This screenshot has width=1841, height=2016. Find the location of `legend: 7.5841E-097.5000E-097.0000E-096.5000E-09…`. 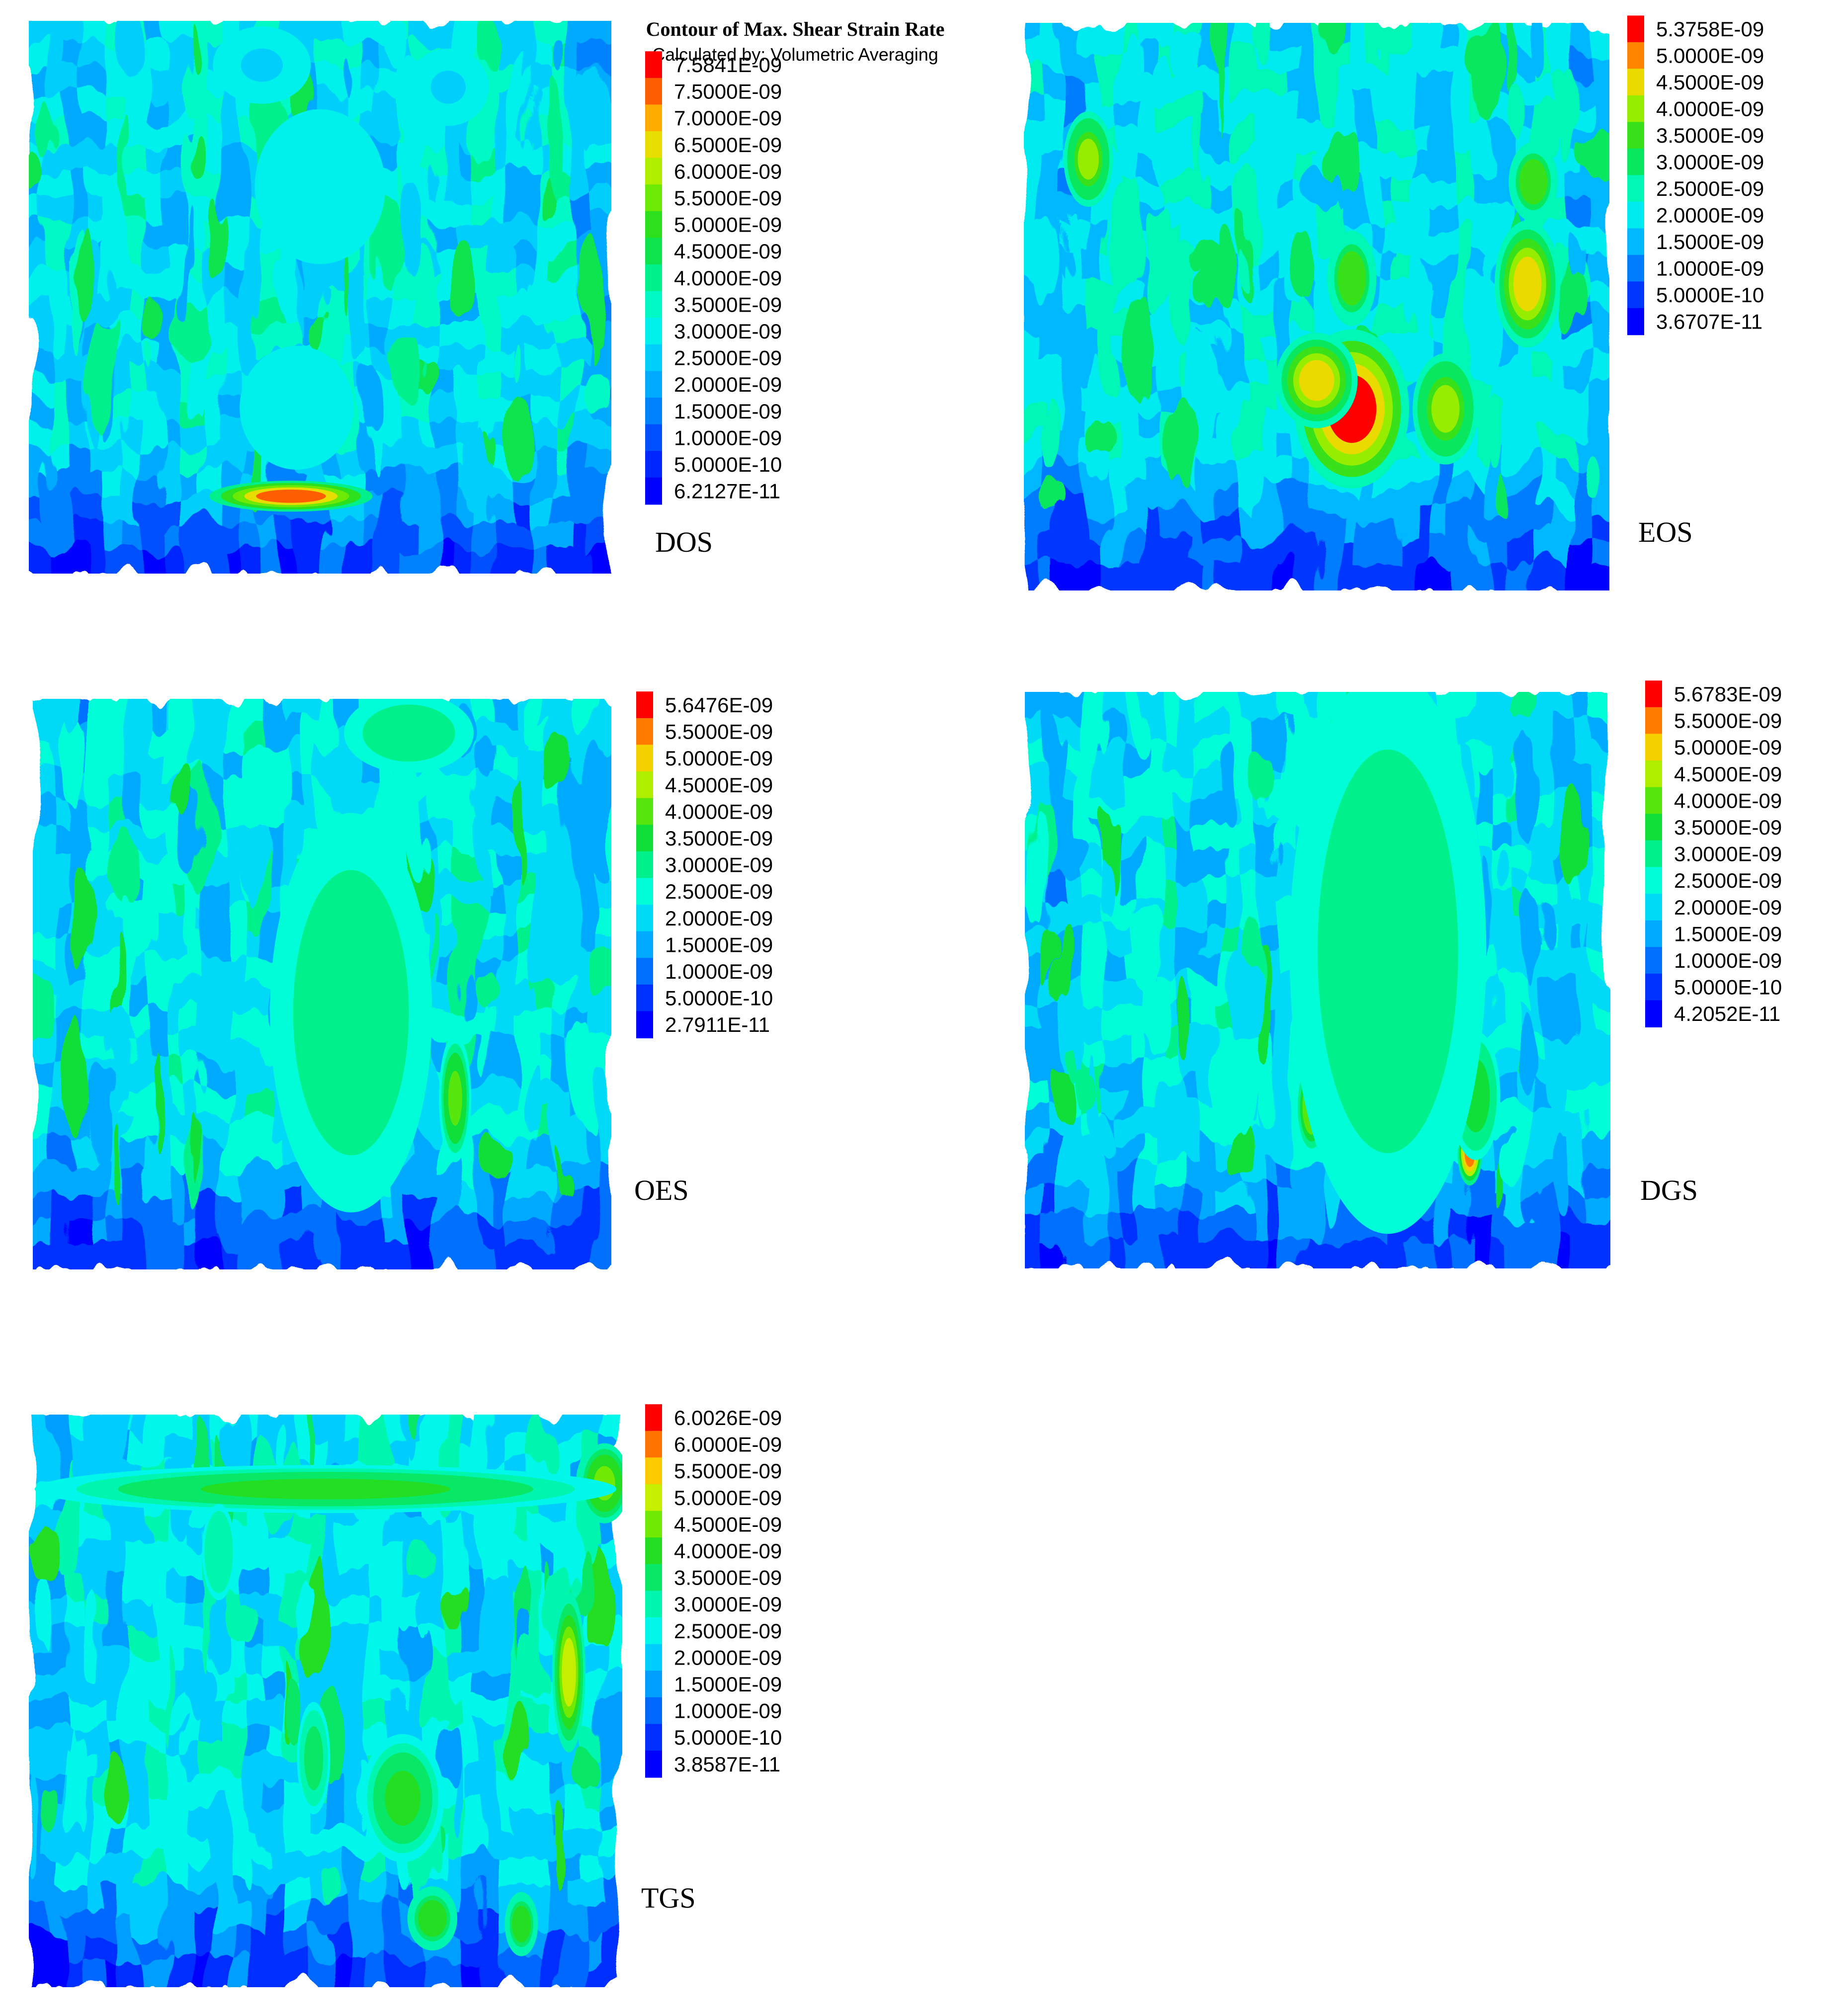

legend: 7.5841E-097.5000E-097.0000E-096.5000E-09… is located at coordinates (713, 278).